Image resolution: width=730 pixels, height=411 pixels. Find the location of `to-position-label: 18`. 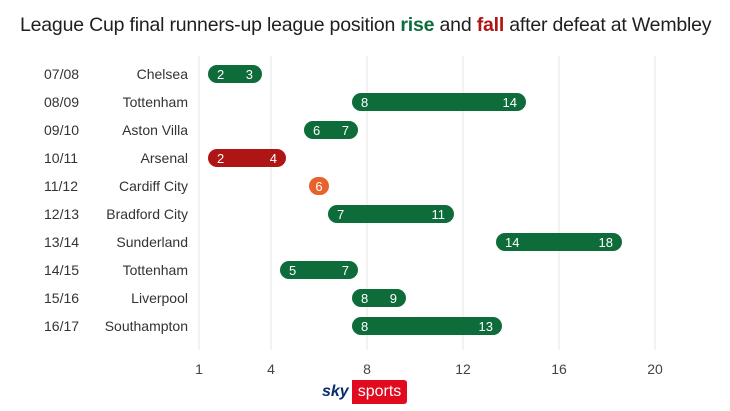

to-position-label: 18 is located at coordinates (606, 242).